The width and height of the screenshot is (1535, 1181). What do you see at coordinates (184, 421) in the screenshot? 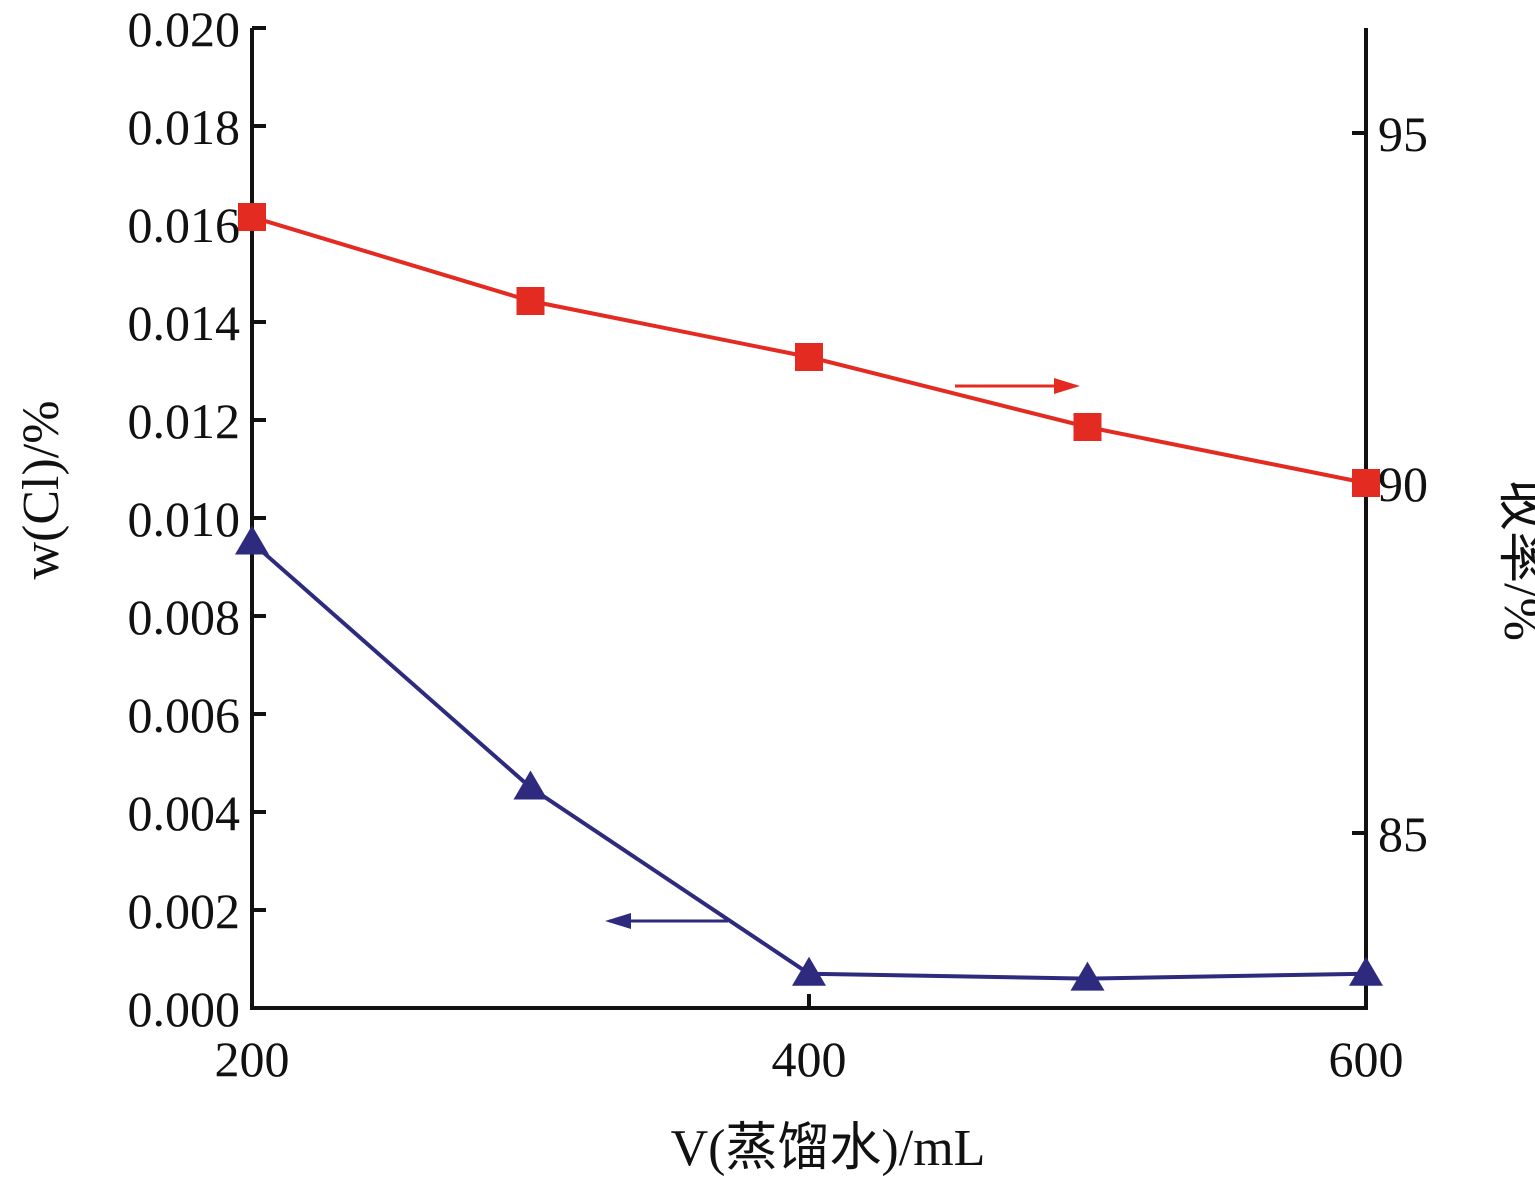
I see `y-left-tick-label: 0.012` at bounding box center [184, 421].